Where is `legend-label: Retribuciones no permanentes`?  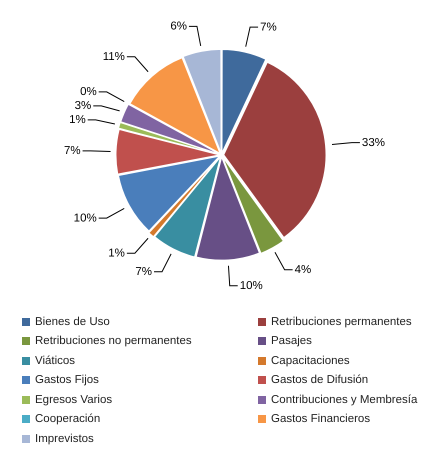 legend-label: Retribuciones no permanentes is located at coordinates (113, 341).